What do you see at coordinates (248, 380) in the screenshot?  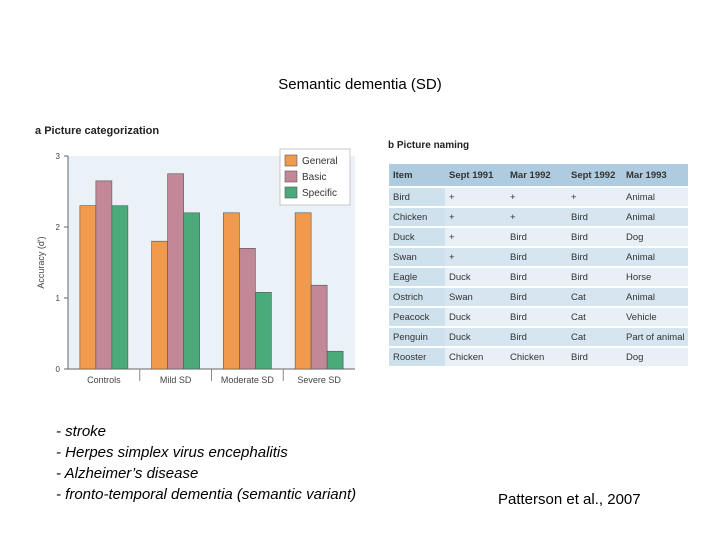 I see `x-tick-label: Moderate SD` at bounding box center [248, 380].